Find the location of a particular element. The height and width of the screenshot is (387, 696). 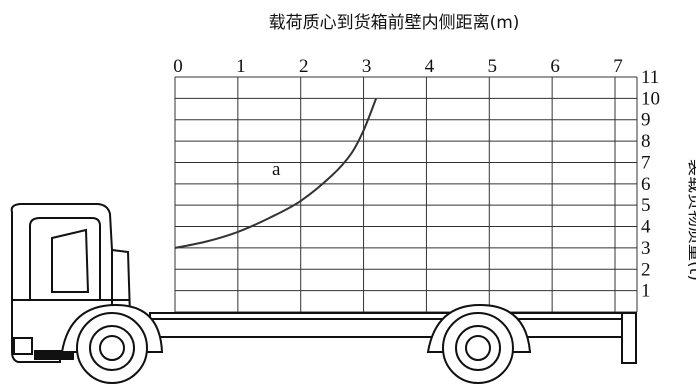

y-axis-label: 装载货物质量(t) is located at coordinates (690, 220).